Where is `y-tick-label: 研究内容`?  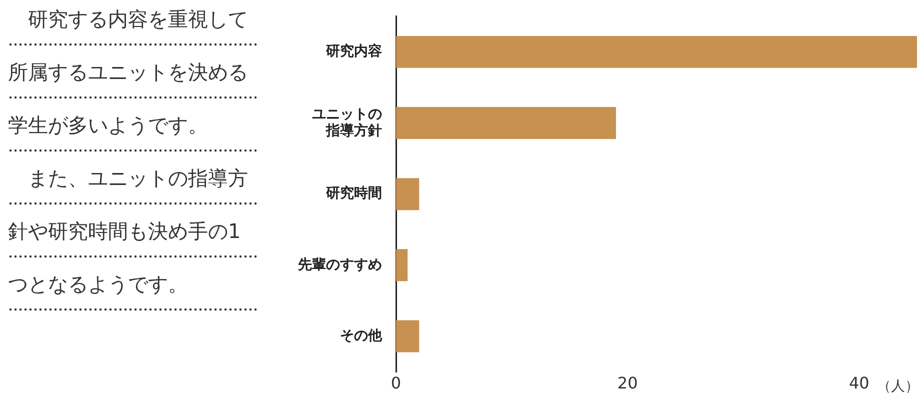 y-tick-label: 研究内容 is located at coordinates (353, 51).